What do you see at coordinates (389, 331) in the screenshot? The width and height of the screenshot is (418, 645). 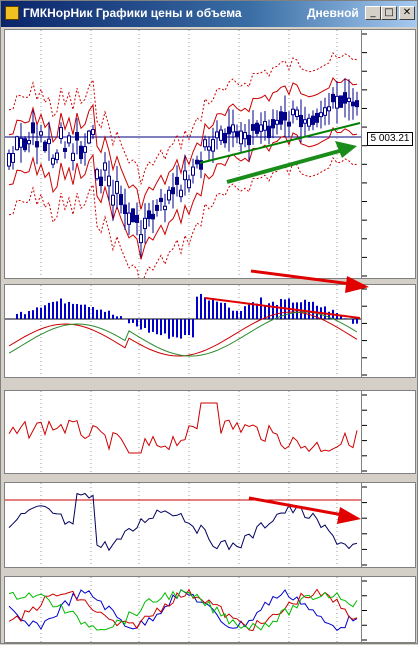 I see `oscillator-scale` at bounding box center [389, 331].